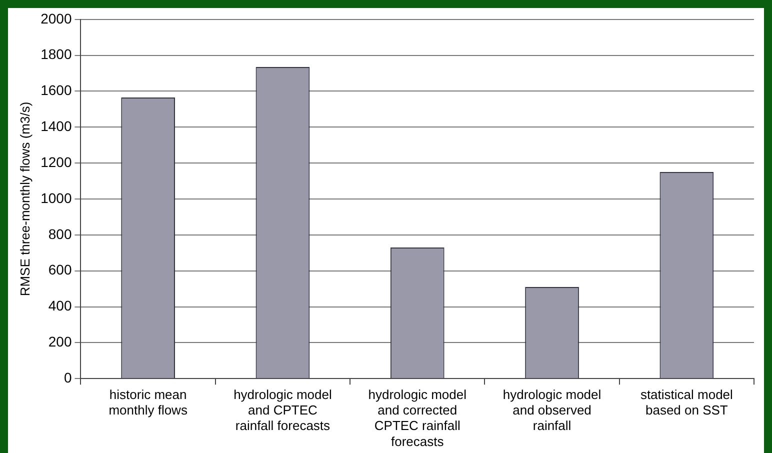  Describe the element at coordinates (283, 410) in the screenshot. I see `x-tick-label: hydrologic model and CPTEC rainfall forecasts` at that location.